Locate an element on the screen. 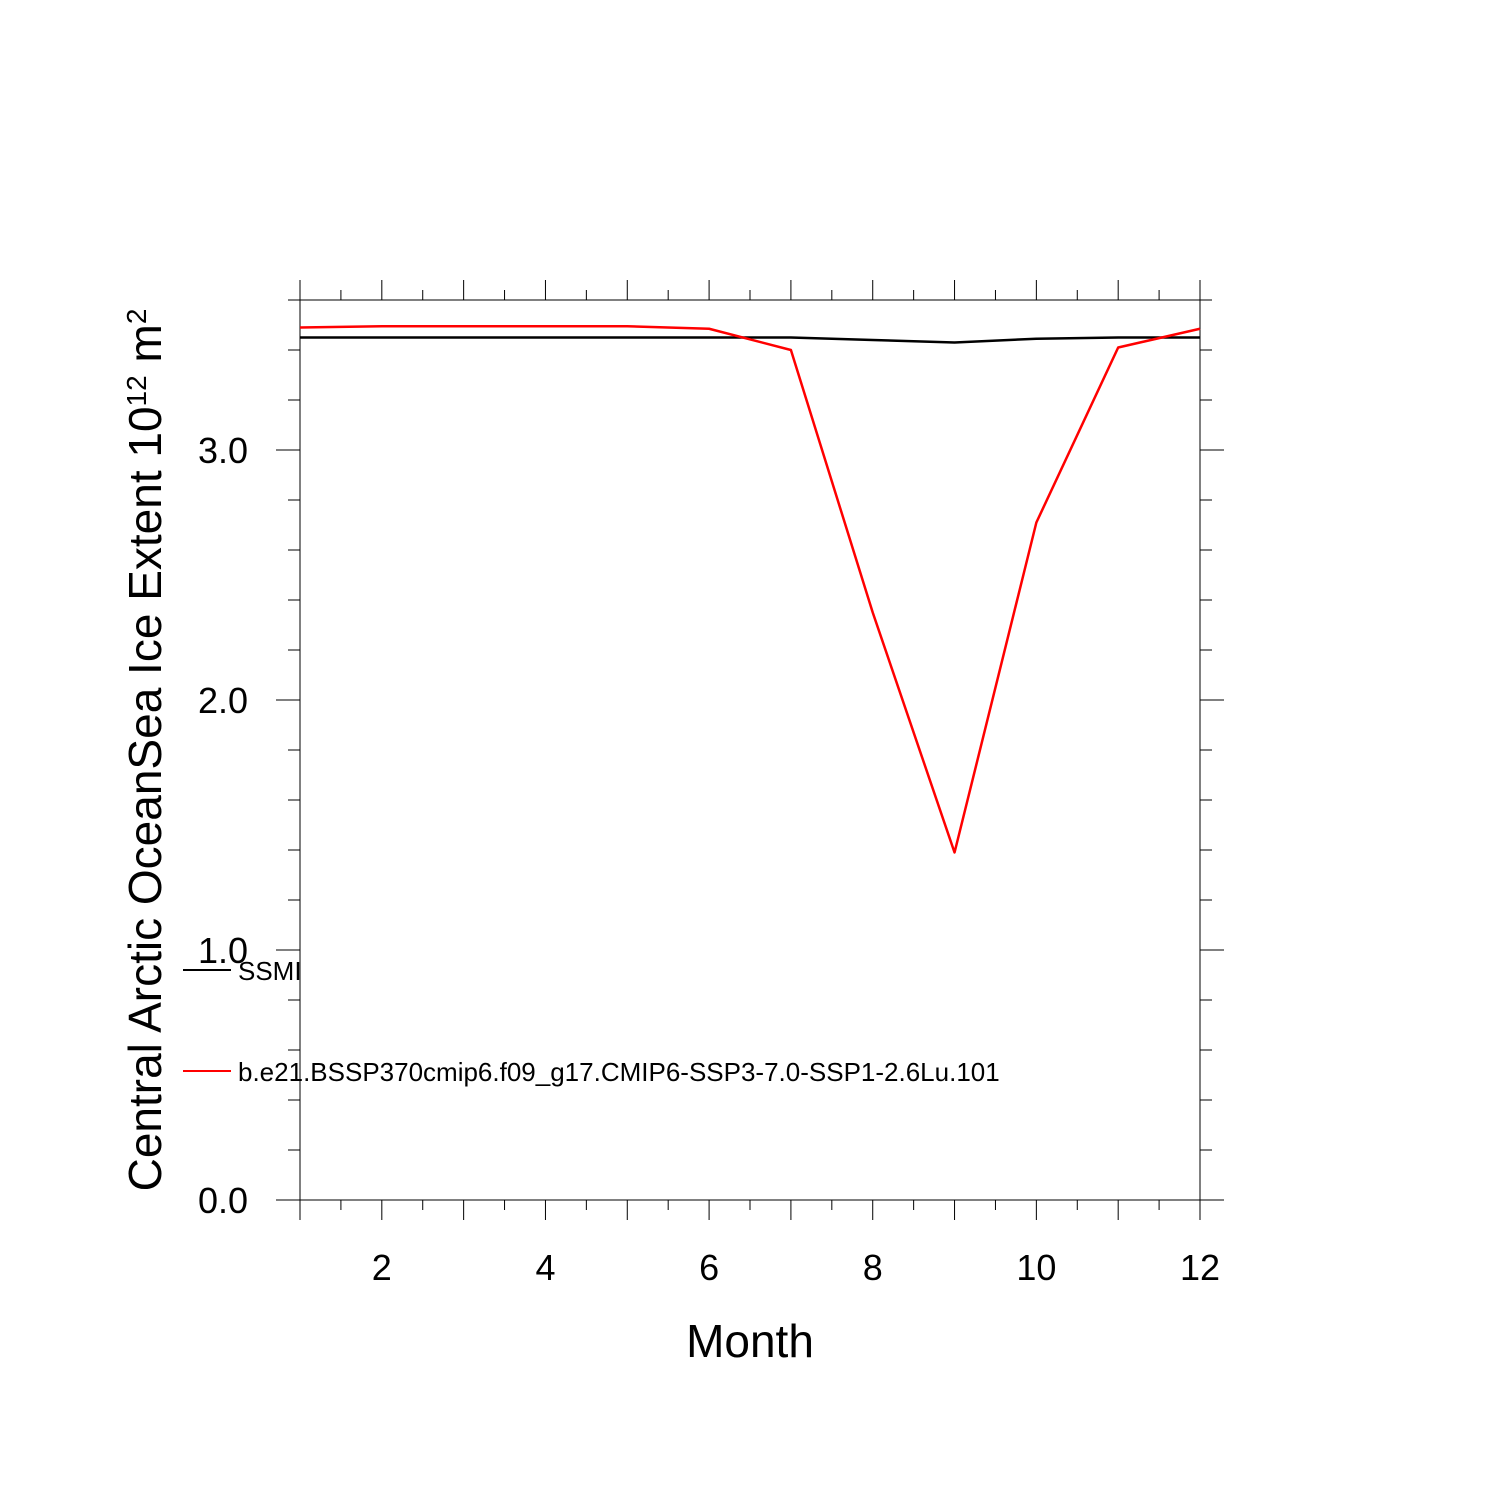 The height and width of the screenshot is (1500, 1500). x-tick-label: 2 is located at coordinates (382, 1267).